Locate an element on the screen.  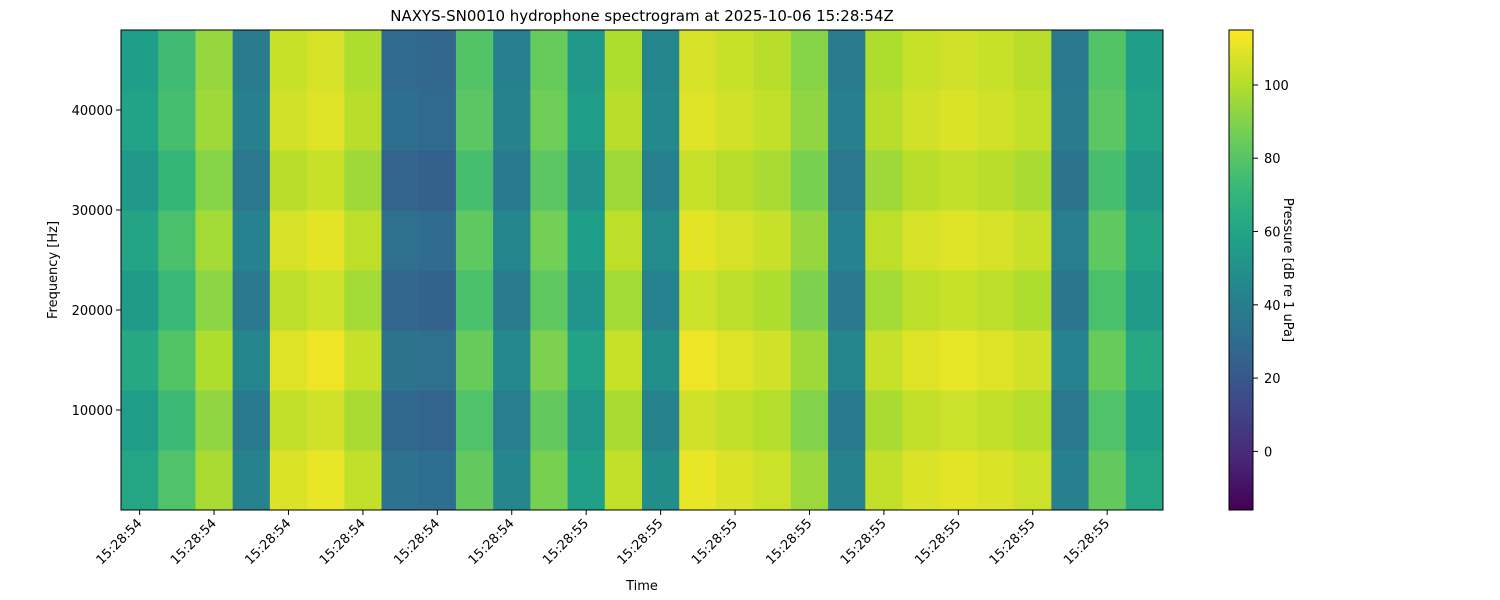
colorbar-tick-label: 100 is located at coordinates (1276, 86).